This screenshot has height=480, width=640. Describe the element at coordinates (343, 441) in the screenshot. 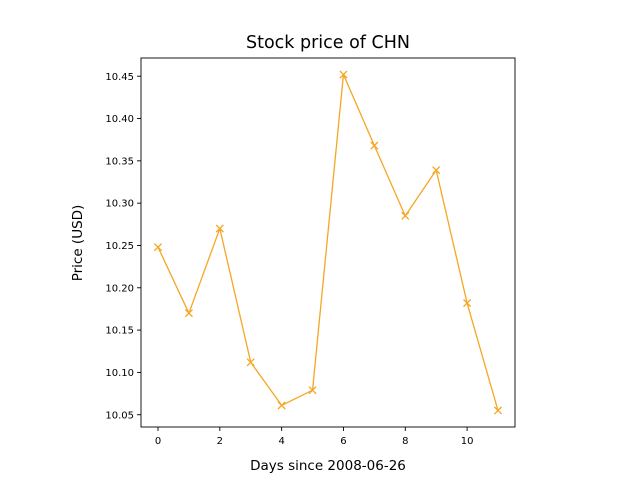

I see `x-tick-label: 6` at that location.